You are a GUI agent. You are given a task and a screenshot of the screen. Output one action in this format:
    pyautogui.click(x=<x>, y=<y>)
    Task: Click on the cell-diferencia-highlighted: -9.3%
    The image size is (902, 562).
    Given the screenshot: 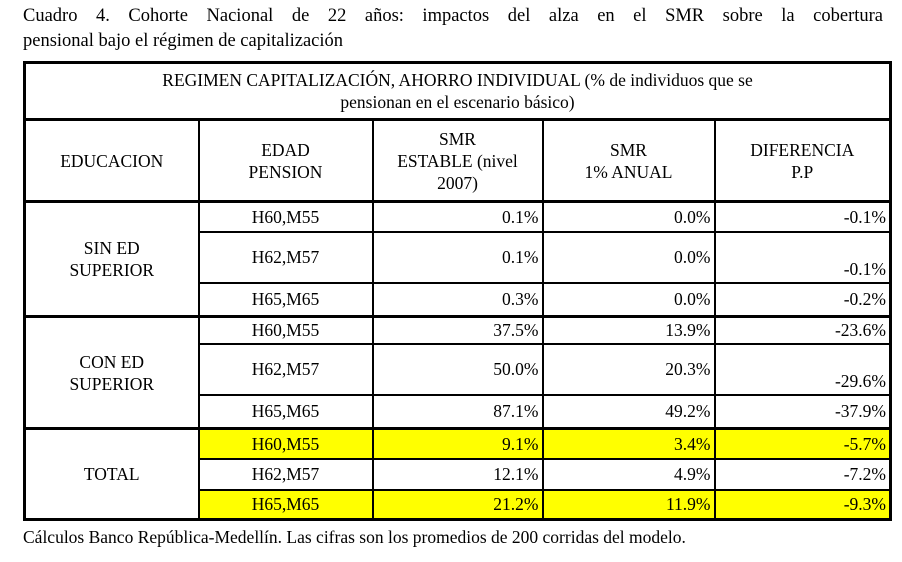 What is the action you would take?
    pyautogui.click(x=802, y=504)
    